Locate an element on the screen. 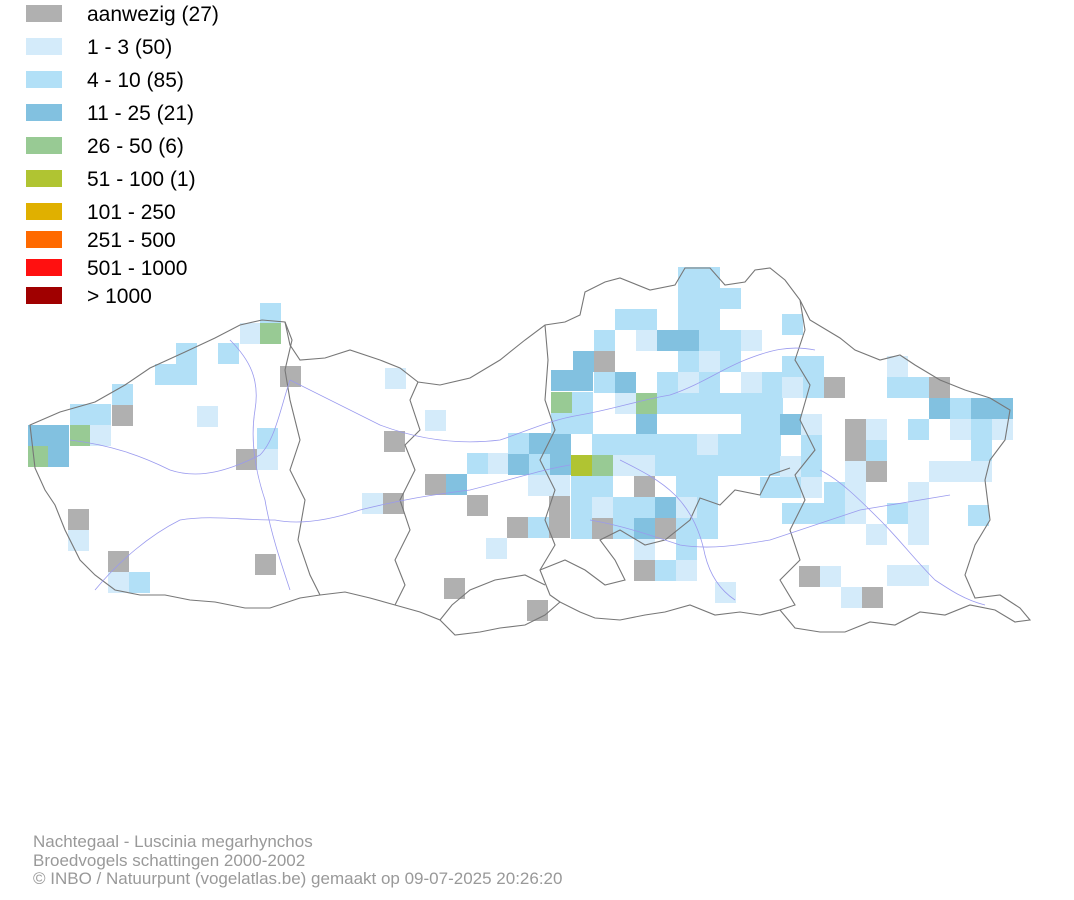 The image size is (1074, 900). legend-label: 51 - 100 (1) is located at coordinates (141, 179).